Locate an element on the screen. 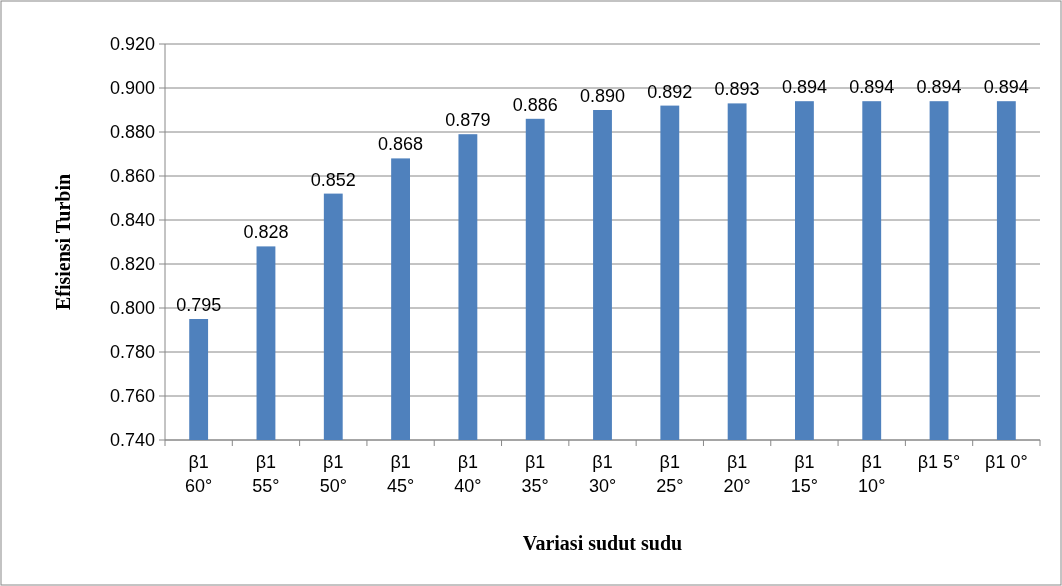 This screenshot has width=1062, height=586. data-label: 0.868 is located at coordinates (401, 144).